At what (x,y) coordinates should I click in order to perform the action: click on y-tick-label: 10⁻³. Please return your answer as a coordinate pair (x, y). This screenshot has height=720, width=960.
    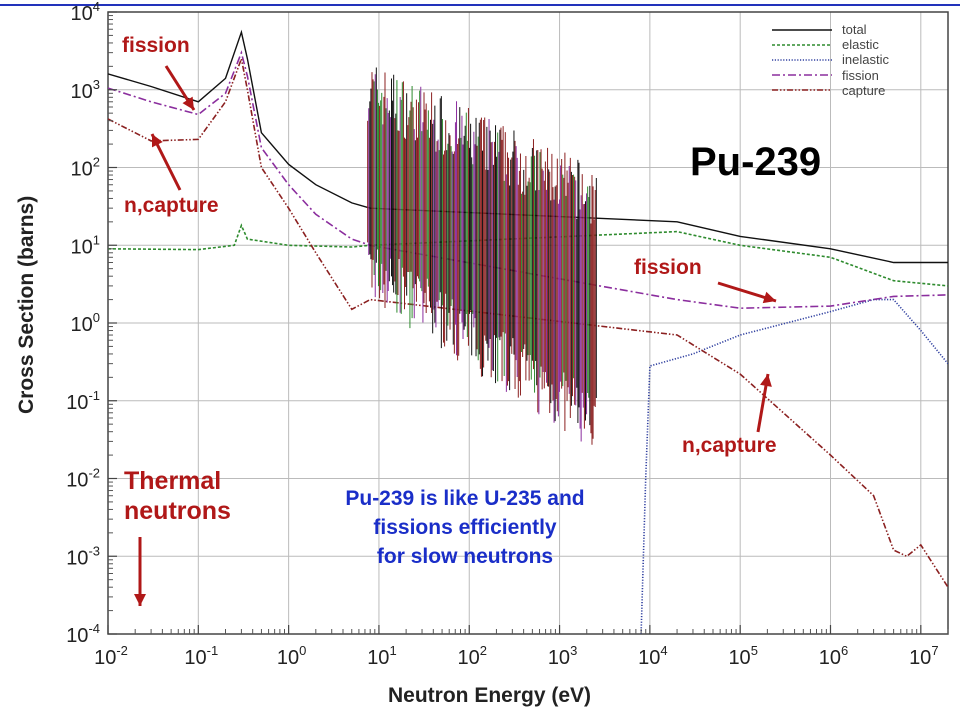
    Looking at the image, I should click on (83, 556).